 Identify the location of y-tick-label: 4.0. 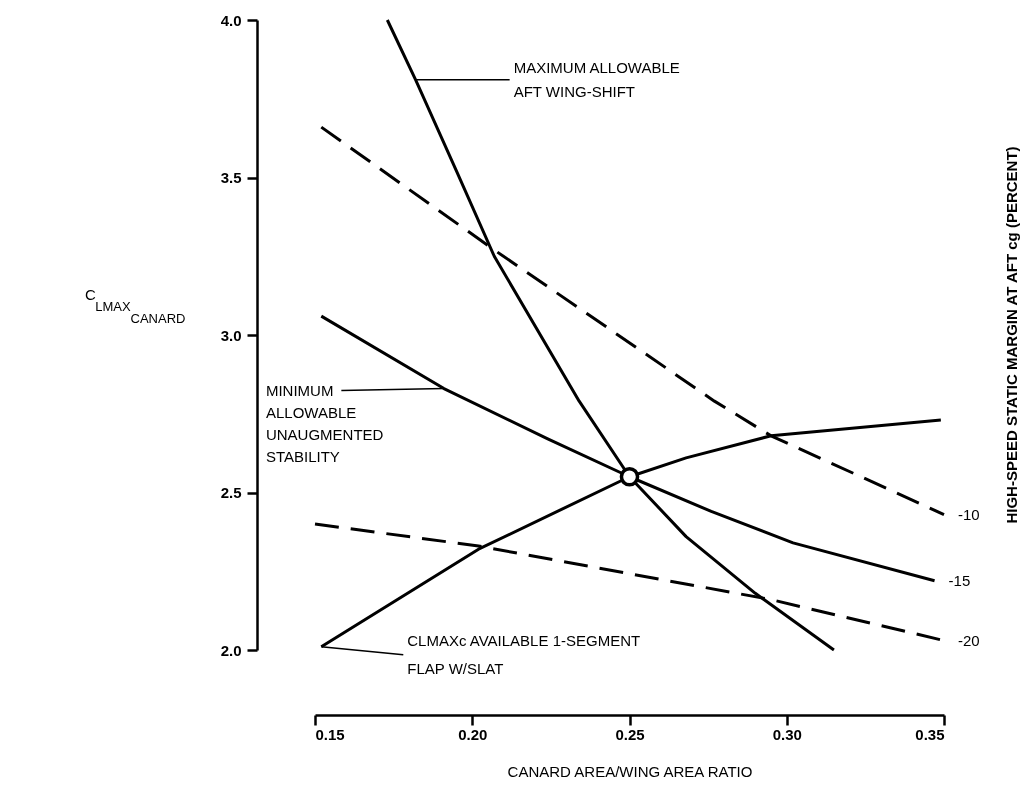
(231, 20).